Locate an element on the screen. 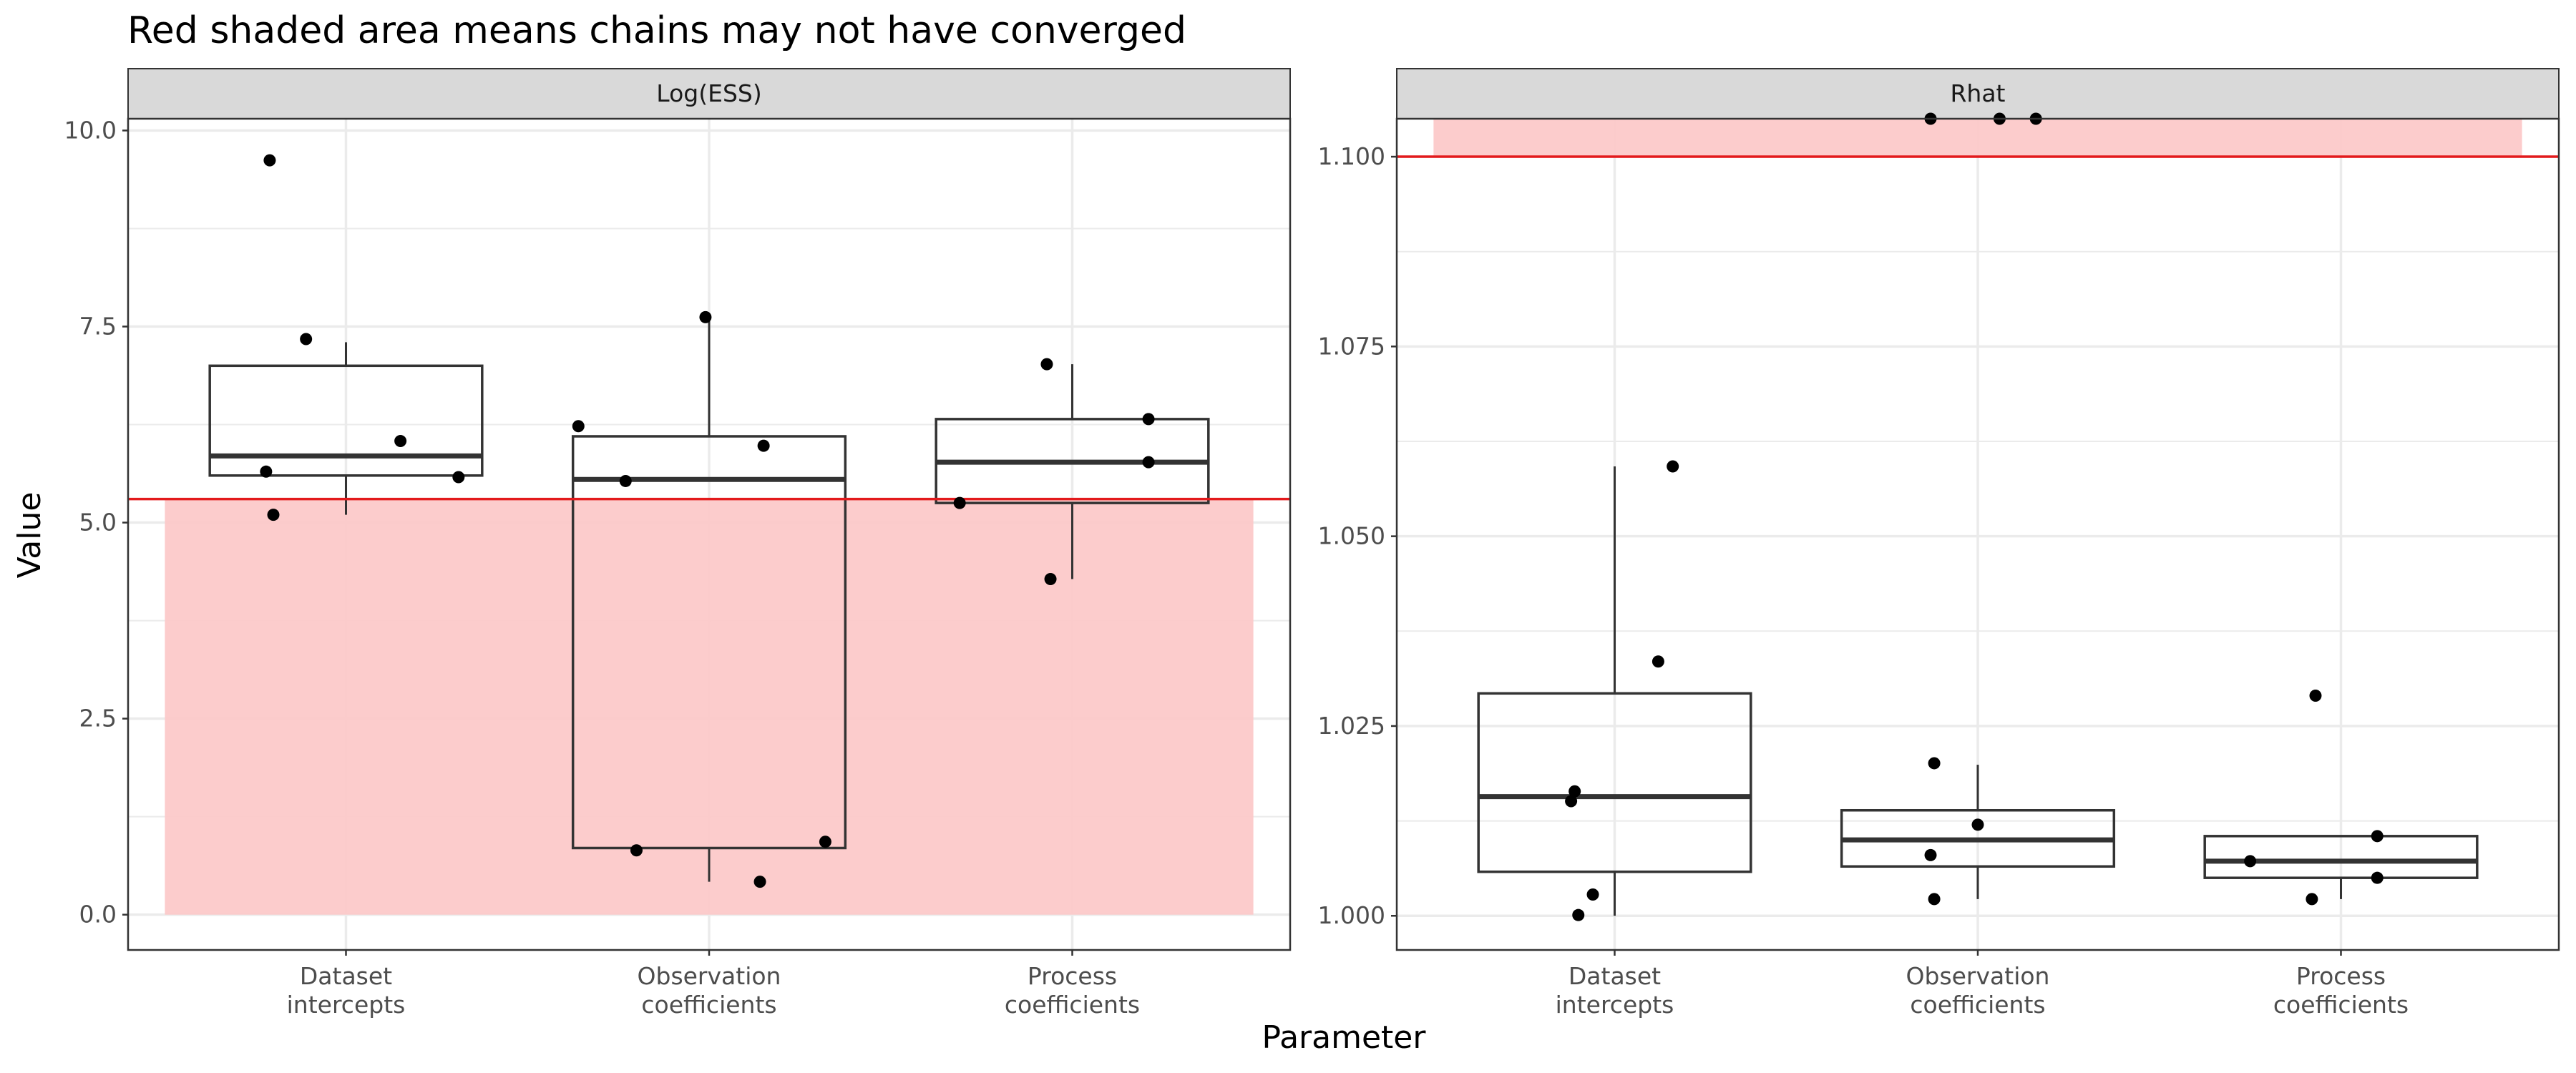 The image size is (2576, 1073). y-tick-label: 2.5 is located at coordinates (98, 719).